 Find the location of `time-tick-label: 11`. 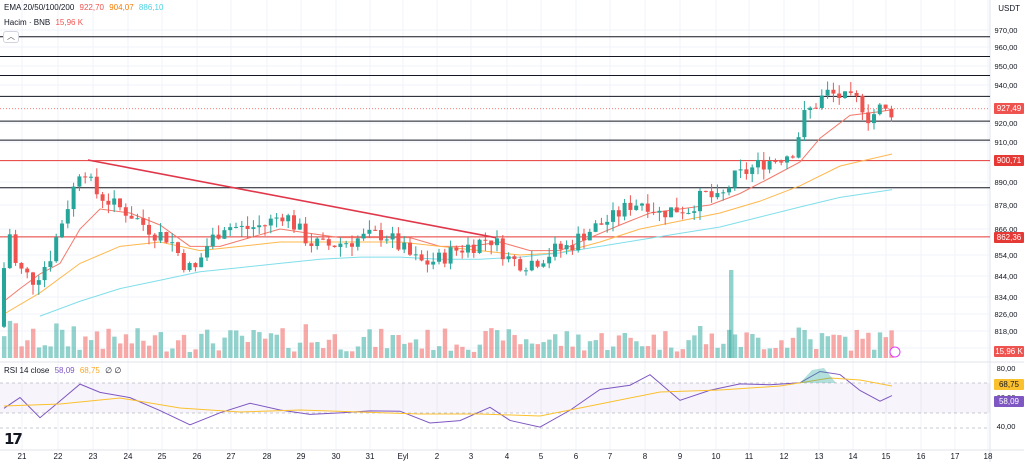

time-tick-label: 11 is located at coordinates (749, 456).